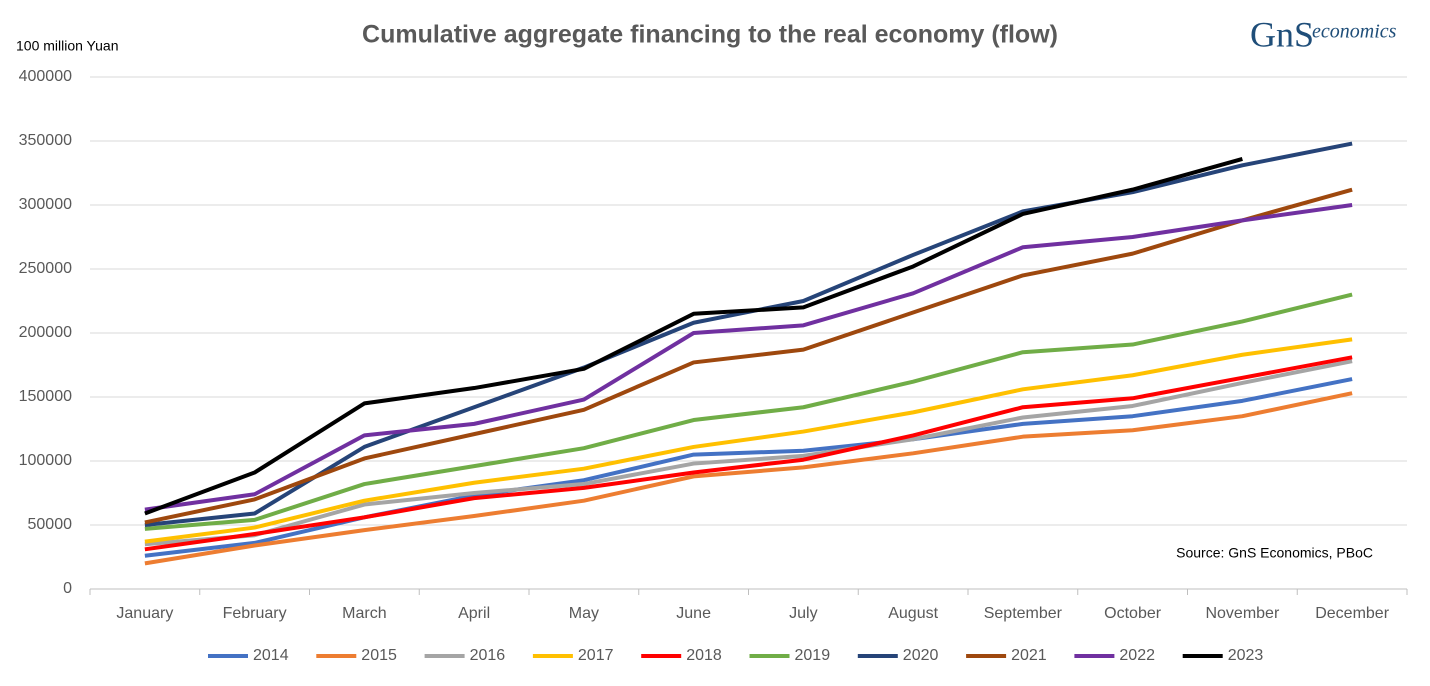 Image resolution: width=1430 pixels, height=686 pixels. I want to click on x-tick-label: October, so click(1133, 613).